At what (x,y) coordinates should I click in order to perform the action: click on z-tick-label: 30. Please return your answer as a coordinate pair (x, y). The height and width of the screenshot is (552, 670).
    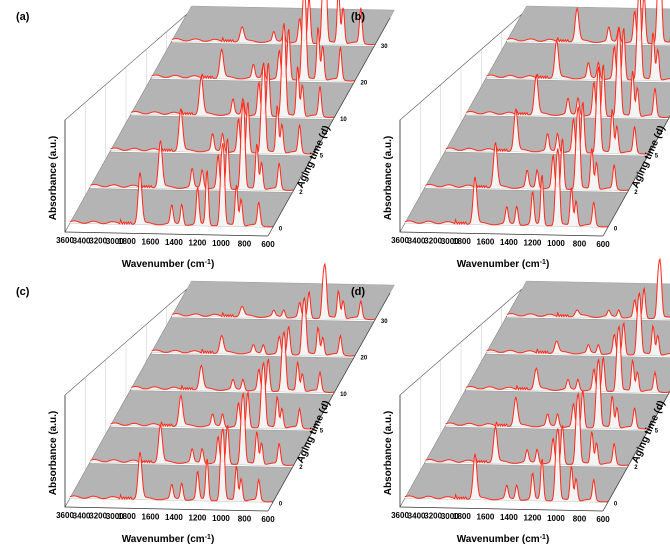
    Looking at the image, I should click on (384, 47).